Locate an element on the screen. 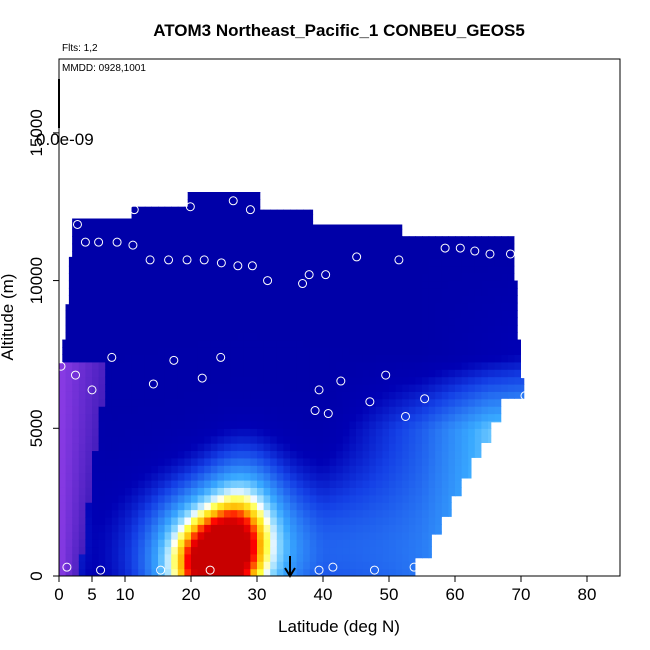 The height and width of the screenshot is (650, 650). x-axis-label: Latitude (deg N) is located at coordinates (339, 626).